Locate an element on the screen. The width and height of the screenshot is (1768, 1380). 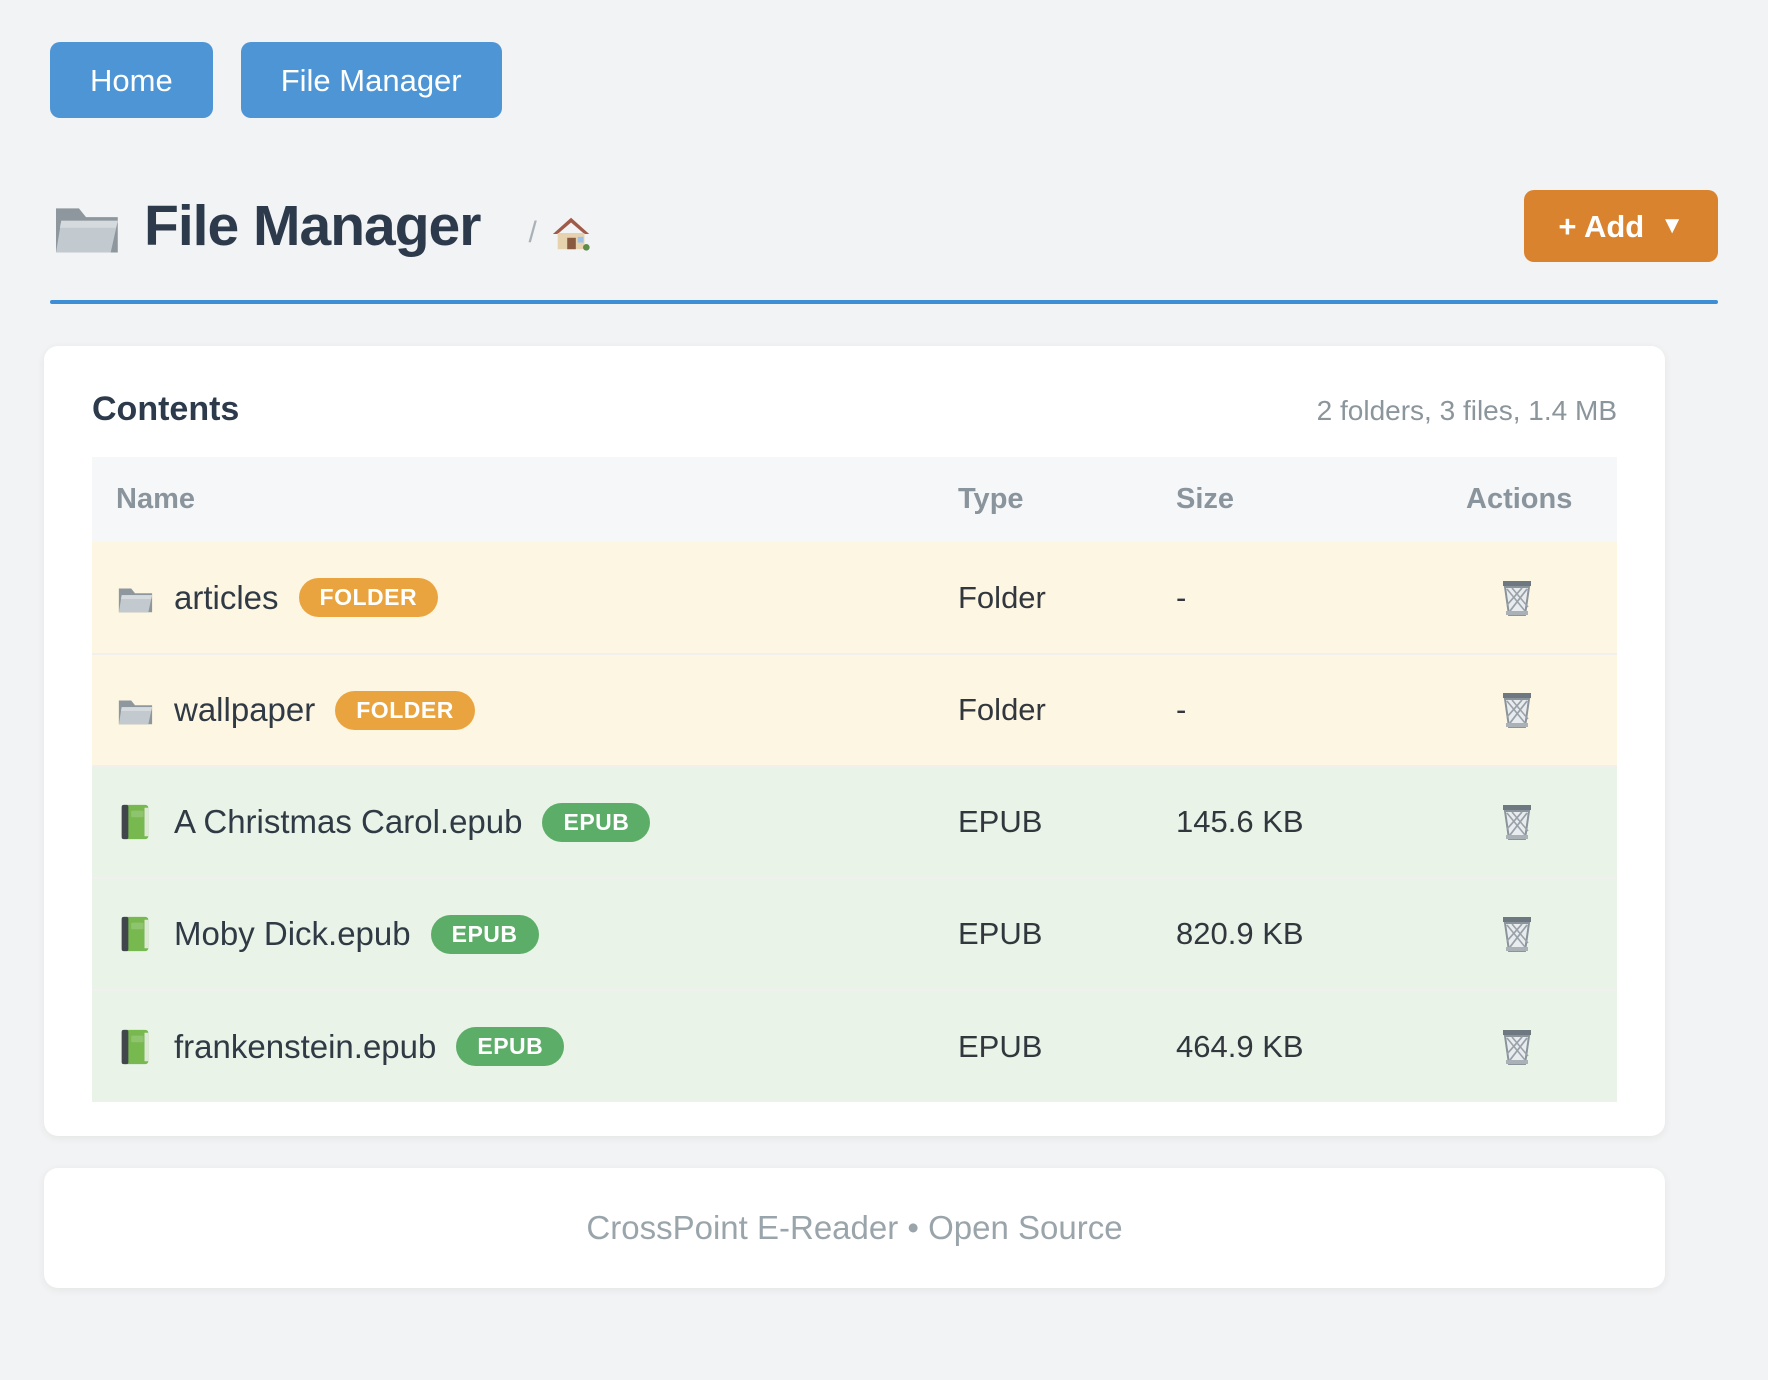
page-title: File Manager is located at coordinates (312, 226).